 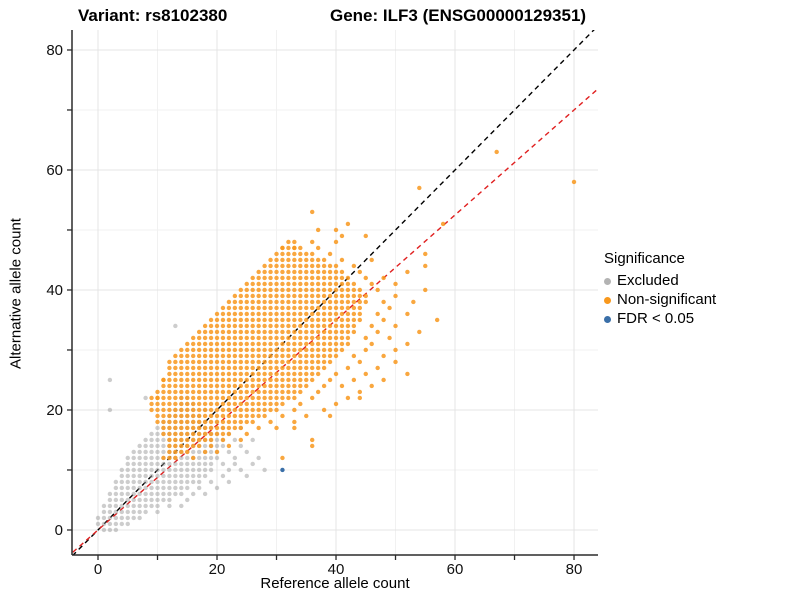 I want to click on plot-title-variant: Variant: rs8102380, so click(x=153, y=15).